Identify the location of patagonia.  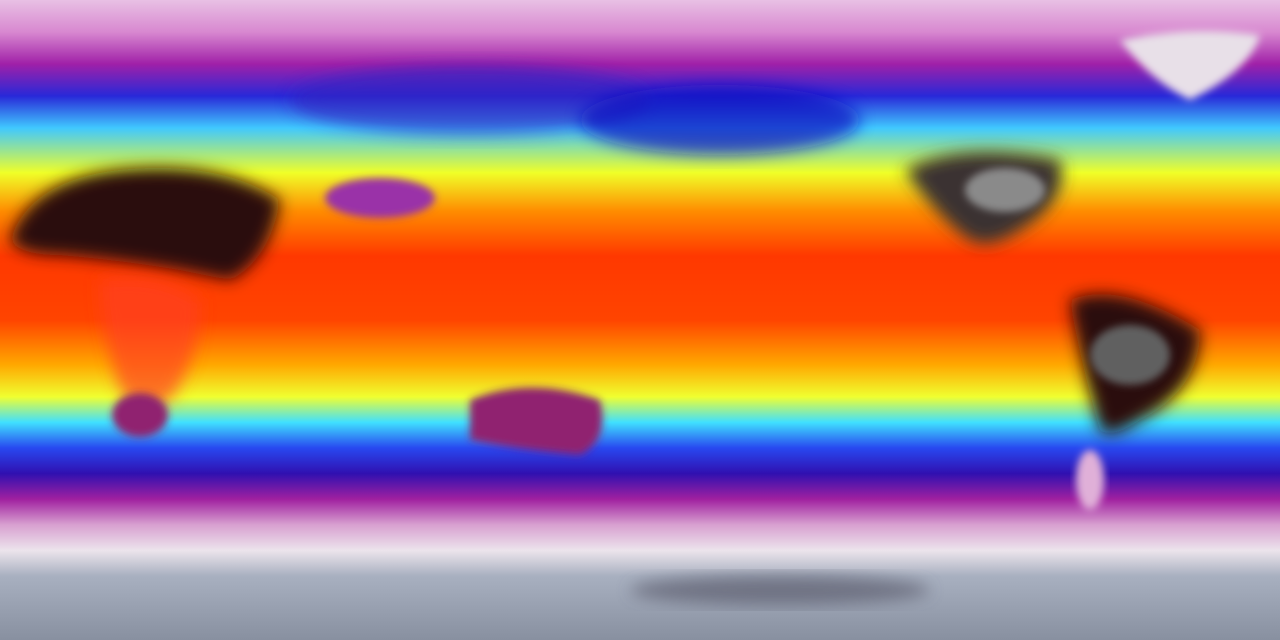
(1090, 480).